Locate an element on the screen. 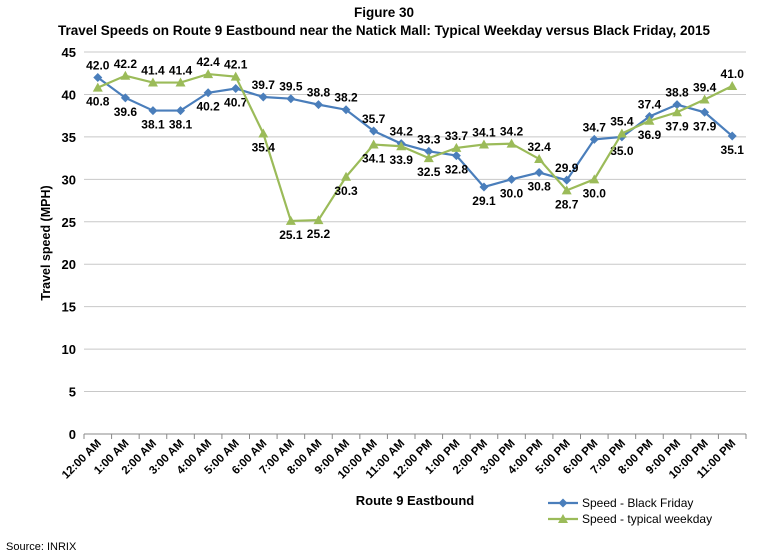 This screenshot has width=768, height=557. data-label: 37.4 is located at coordinates (650, 105).